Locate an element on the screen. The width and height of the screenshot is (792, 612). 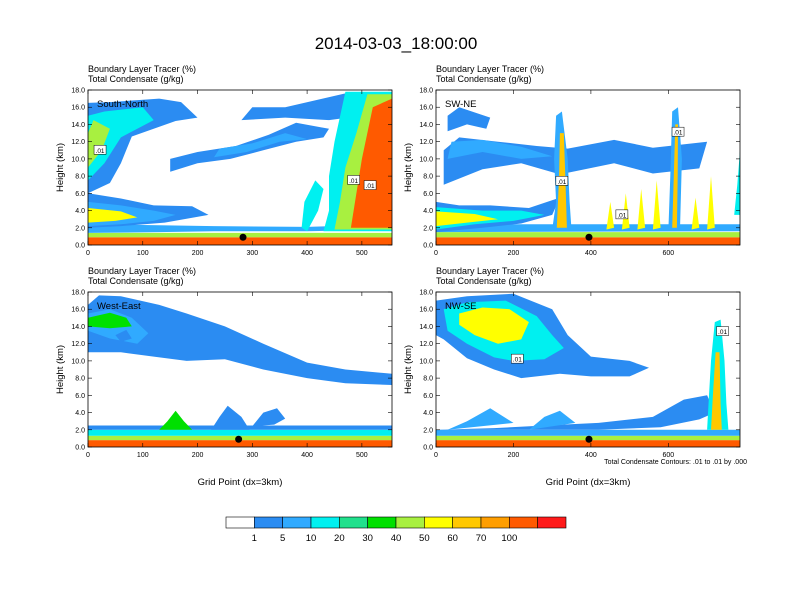
colorbar-label: 50 is located at coordinates (424, 538).